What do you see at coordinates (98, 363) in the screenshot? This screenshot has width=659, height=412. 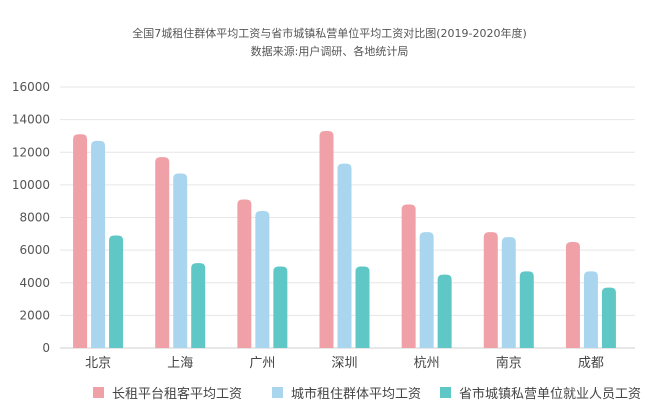 I see `x-tick-label: 北京` at bounding box center [98, 363].